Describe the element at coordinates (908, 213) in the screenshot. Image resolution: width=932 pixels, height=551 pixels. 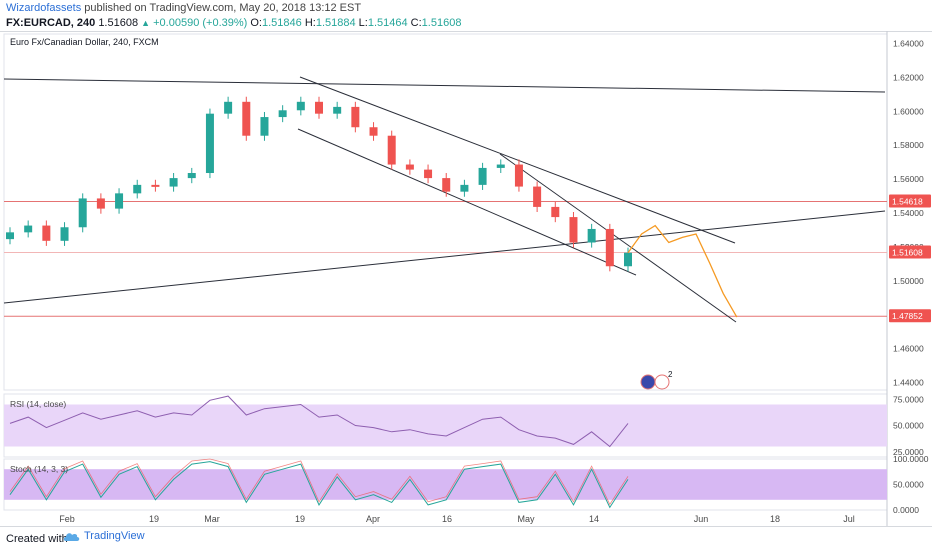
I see `price-tick-label: 1.54000` at that location.